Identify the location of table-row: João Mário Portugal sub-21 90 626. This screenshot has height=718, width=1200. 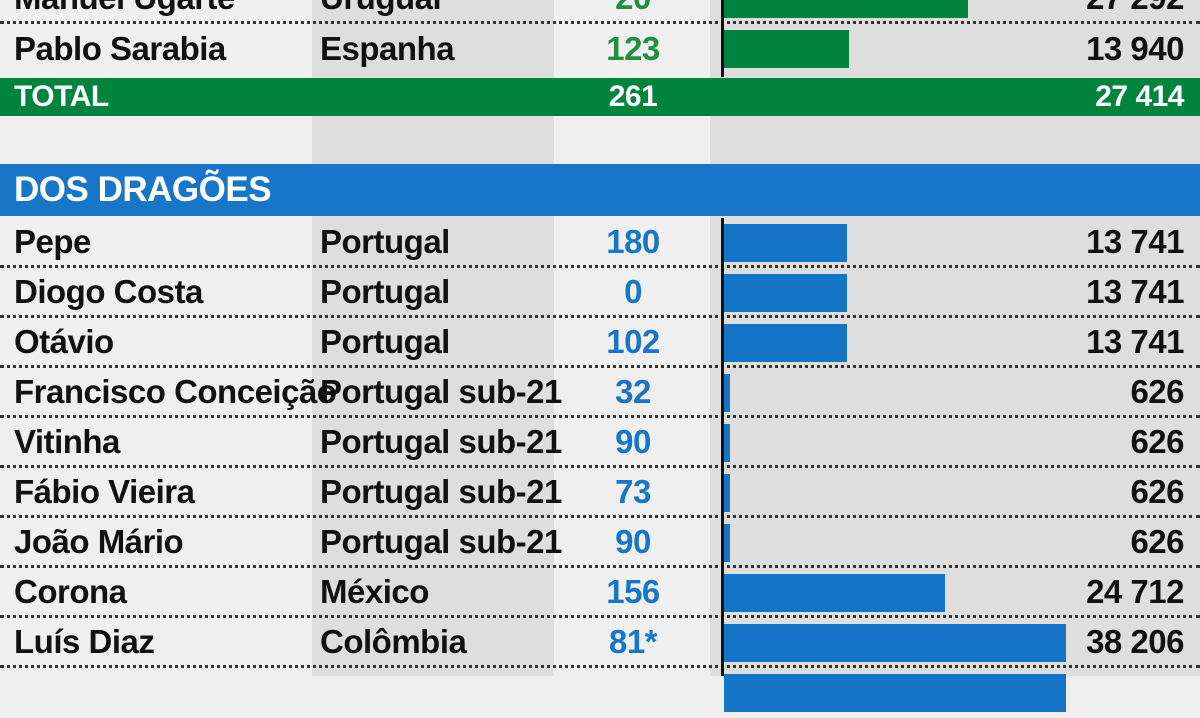
(600, 543).